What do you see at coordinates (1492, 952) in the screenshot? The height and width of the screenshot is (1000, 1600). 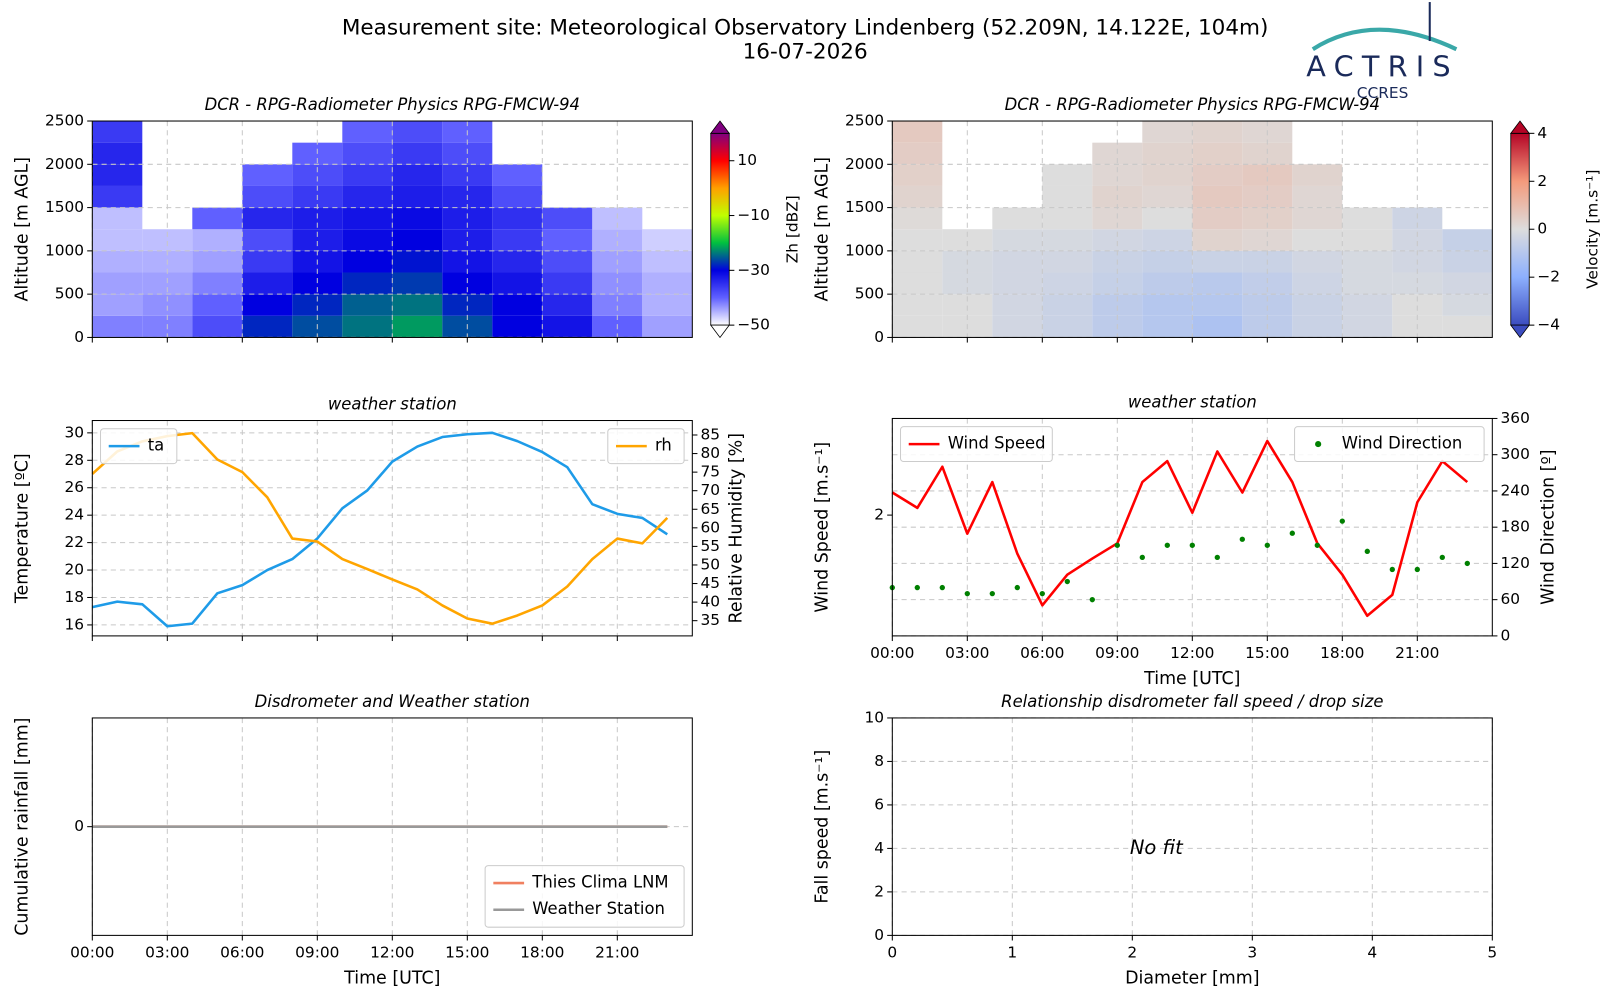 I see `x-tick-label: 5` at bounding box center [1492, 952].